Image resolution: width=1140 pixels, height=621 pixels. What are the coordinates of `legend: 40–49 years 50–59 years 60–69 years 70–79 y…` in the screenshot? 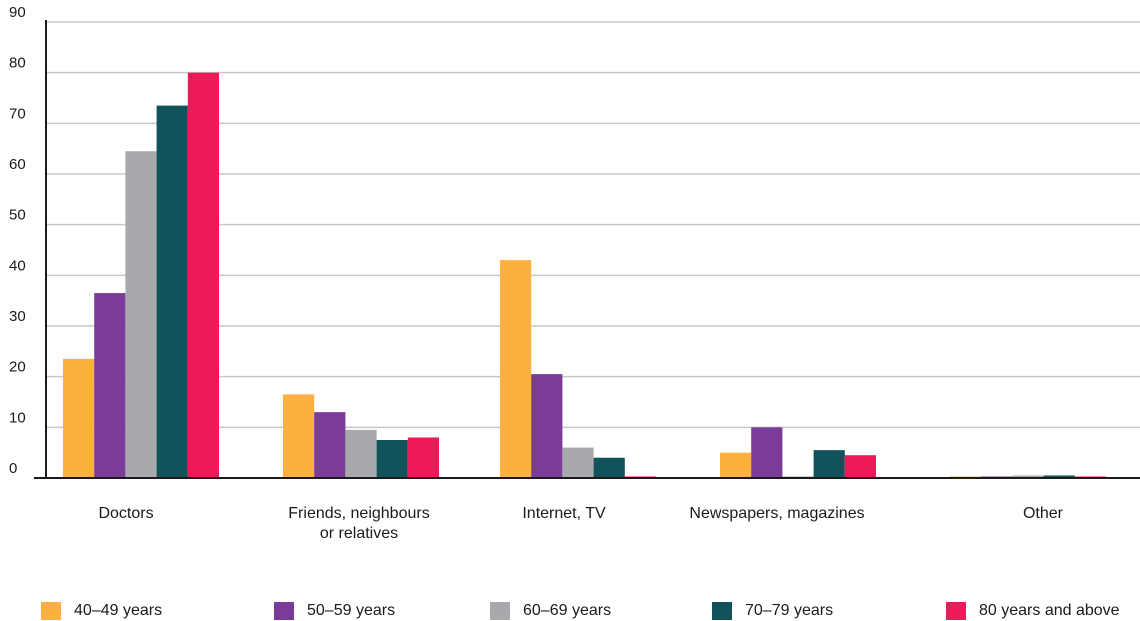 It's located at (570, 610).